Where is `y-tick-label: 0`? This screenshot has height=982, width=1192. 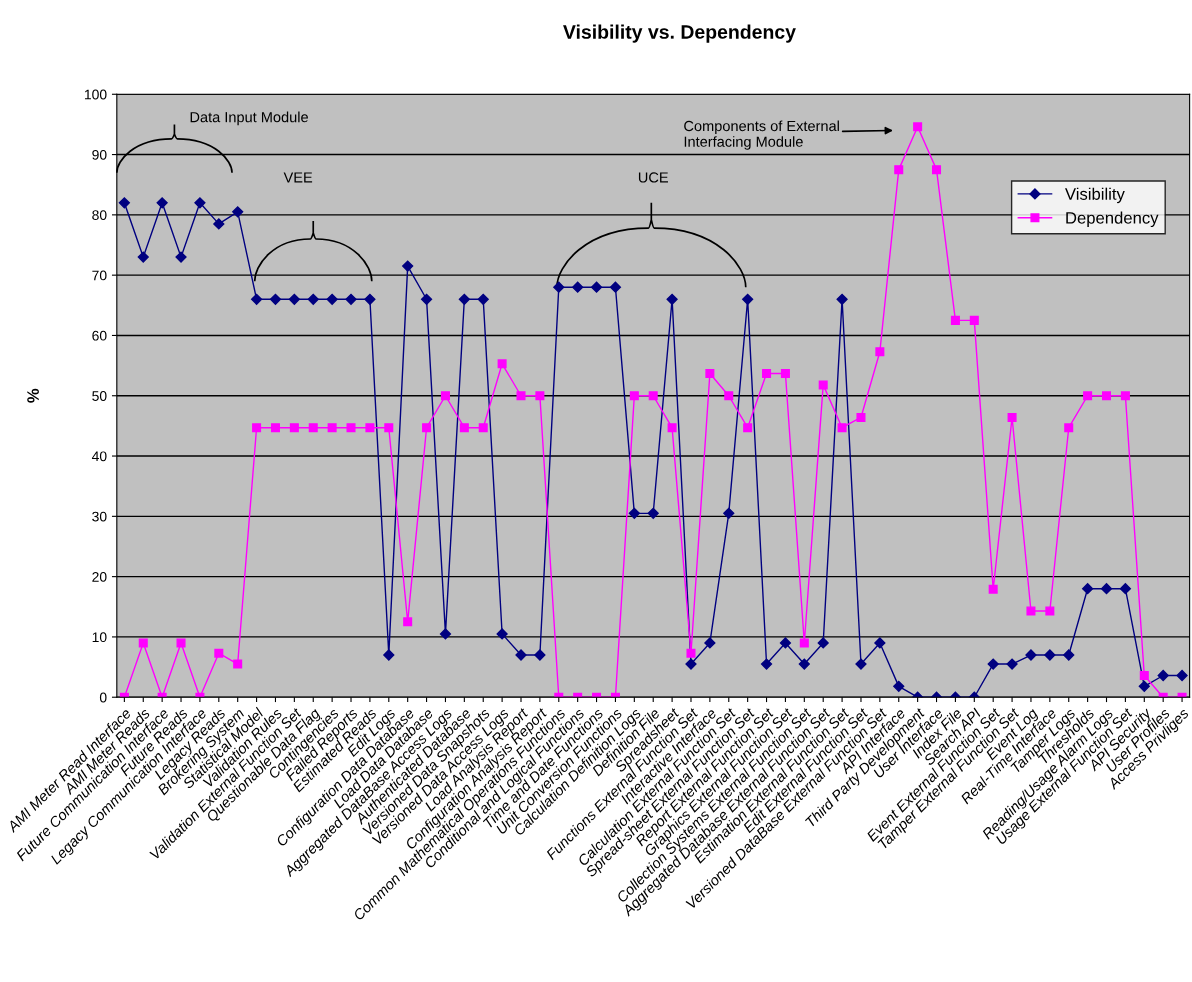
y-tick-label: 0 is located at coordinates (103, 697).